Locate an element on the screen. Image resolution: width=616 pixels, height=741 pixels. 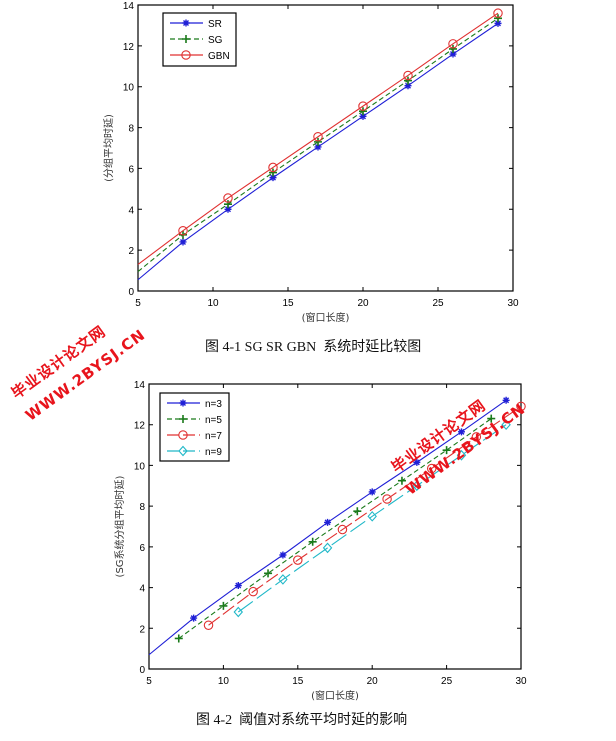
series-line is located at coordinates (372, 518).